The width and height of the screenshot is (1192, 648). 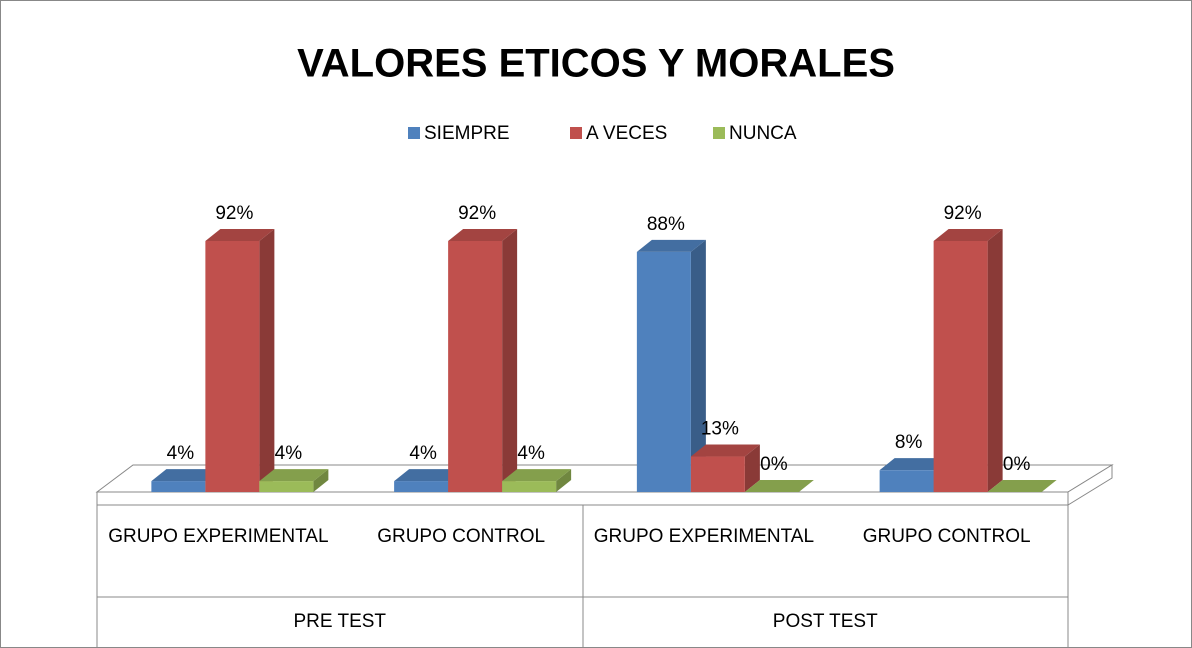 What do you see at coordinates (666, 224) in the screenshot?
I see `data-label: 88%` at bounding box center [666, 224].